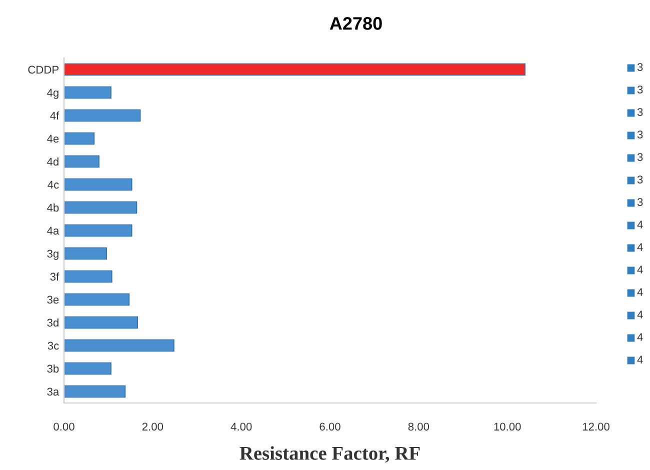 The height and width of the screenshot is (470, 650). Describe the element at coordinates (53, 207) in the screenshot. I see `y-tick-label: 4b` at that location.